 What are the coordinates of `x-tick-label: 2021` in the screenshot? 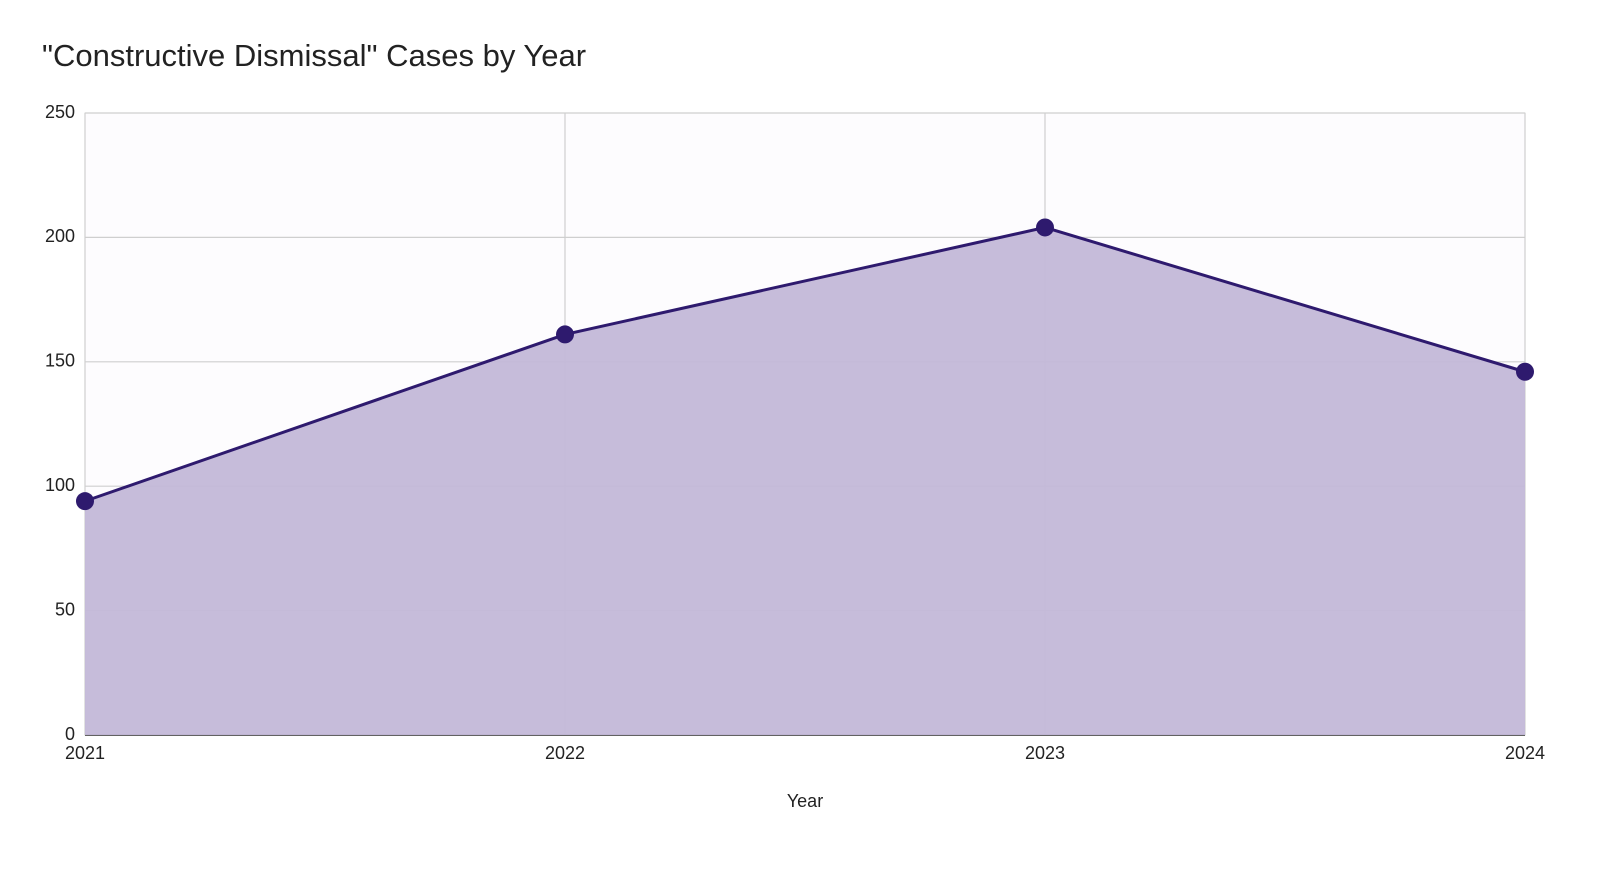 It's located at (85, 753).